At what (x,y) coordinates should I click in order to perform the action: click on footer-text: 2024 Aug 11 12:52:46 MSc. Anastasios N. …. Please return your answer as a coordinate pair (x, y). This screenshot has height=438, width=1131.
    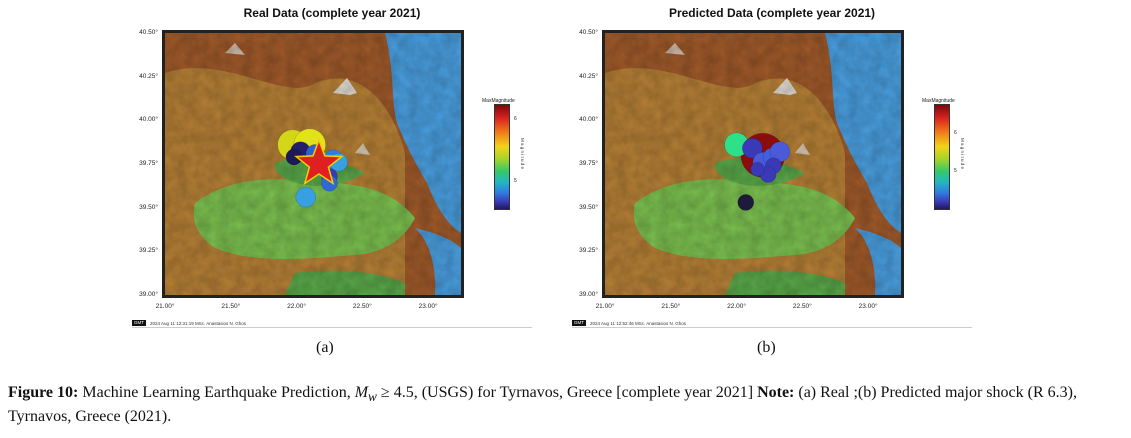
    Looking at the image, I should click on (638, 323).